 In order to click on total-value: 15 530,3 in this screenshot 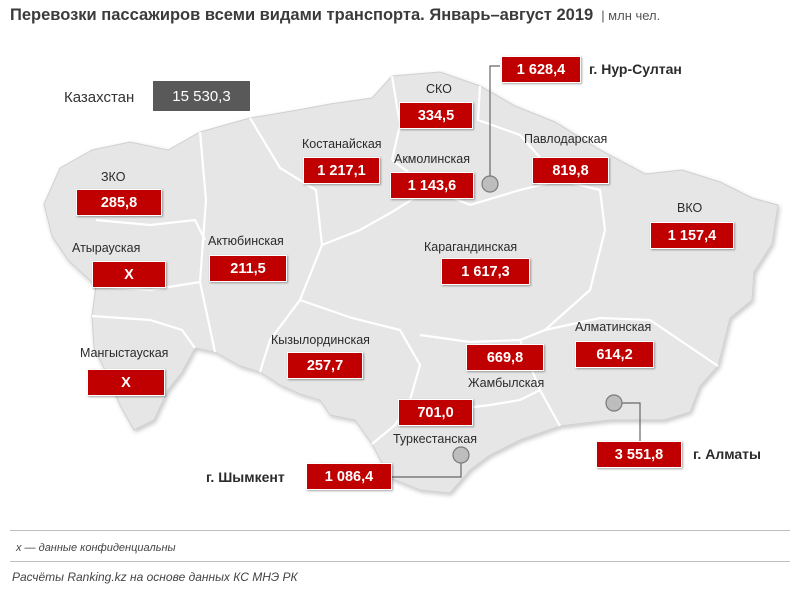, I will do `click(201, 96)`.